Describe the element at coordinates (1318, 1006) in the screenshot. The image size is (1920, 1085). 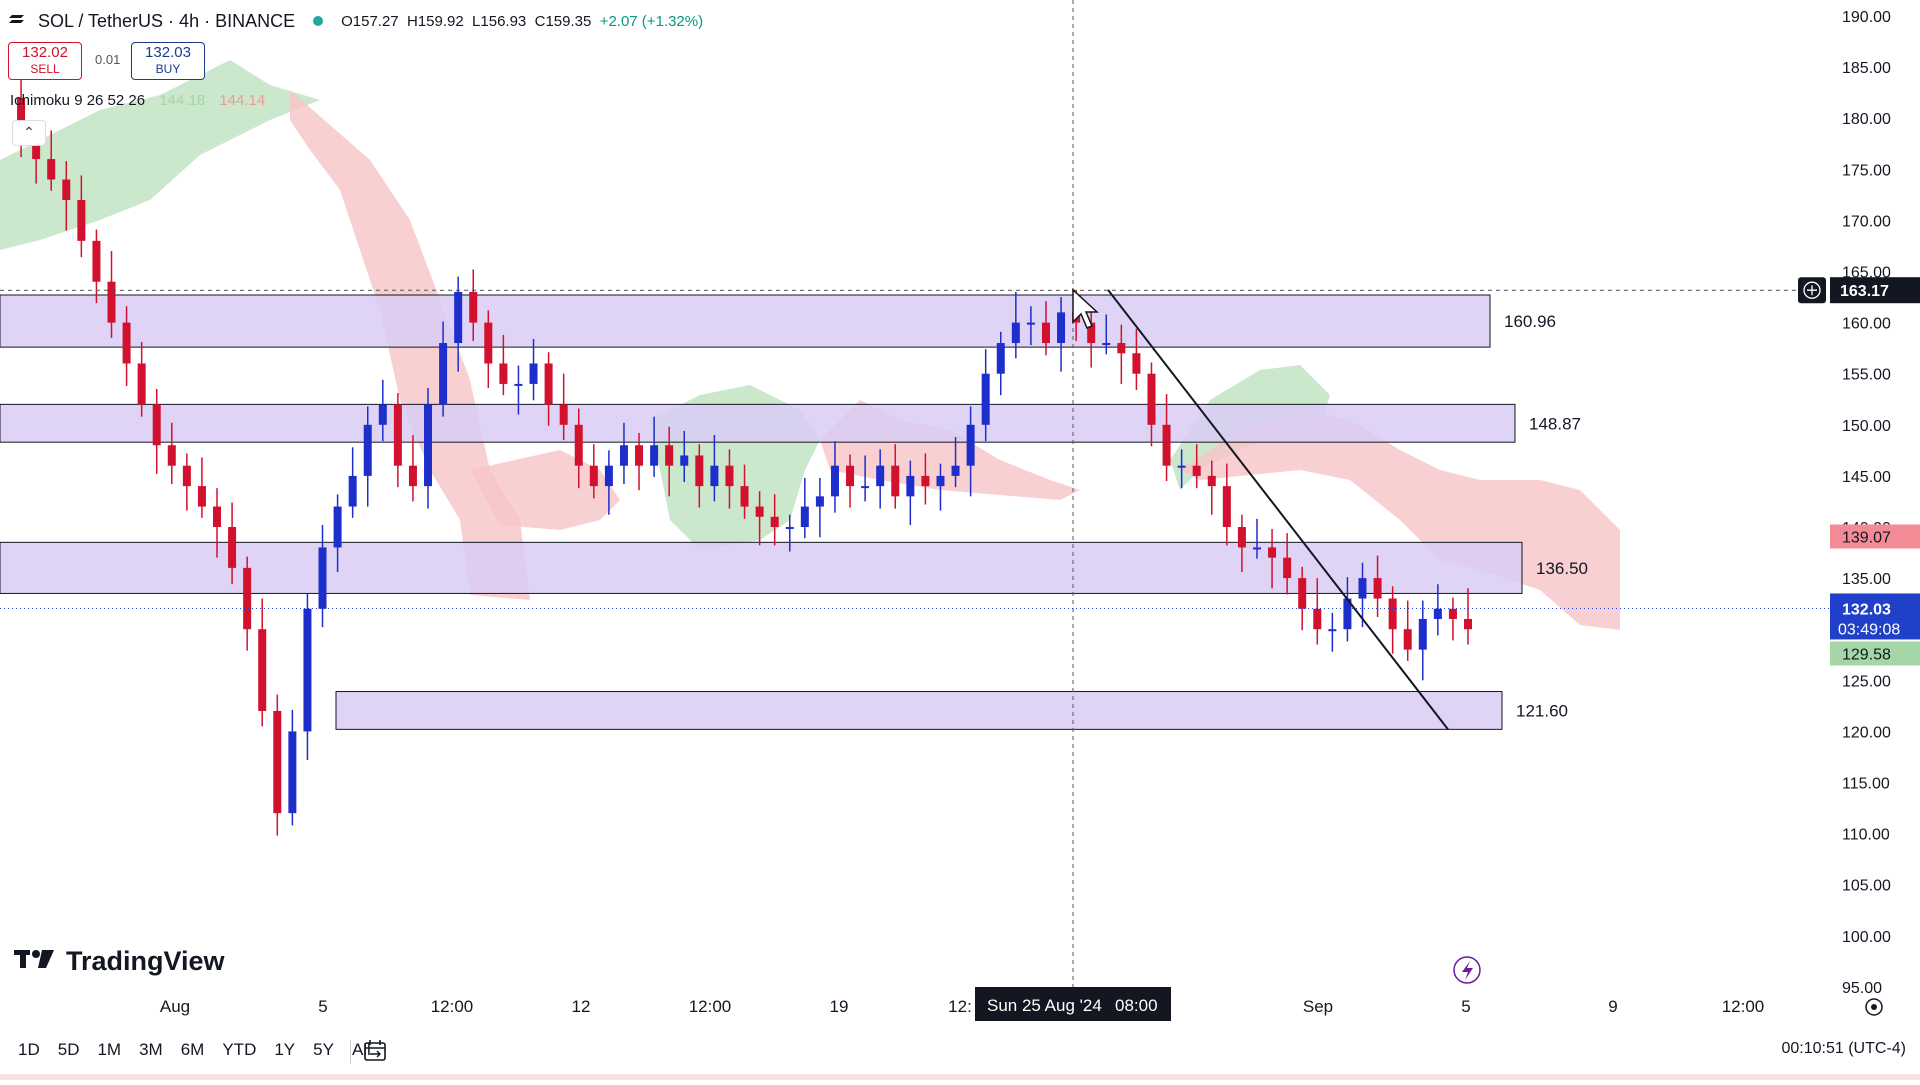
I see `time-tick-7: Sep` at that location.